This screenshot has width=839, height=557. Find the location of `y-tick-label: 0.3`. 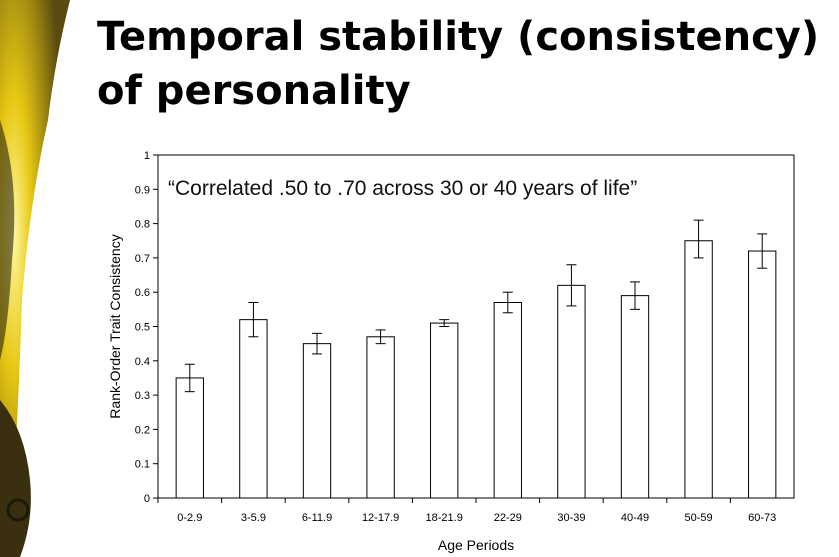

y-tick-label: 0.3 is located at coordinates (142, 396).